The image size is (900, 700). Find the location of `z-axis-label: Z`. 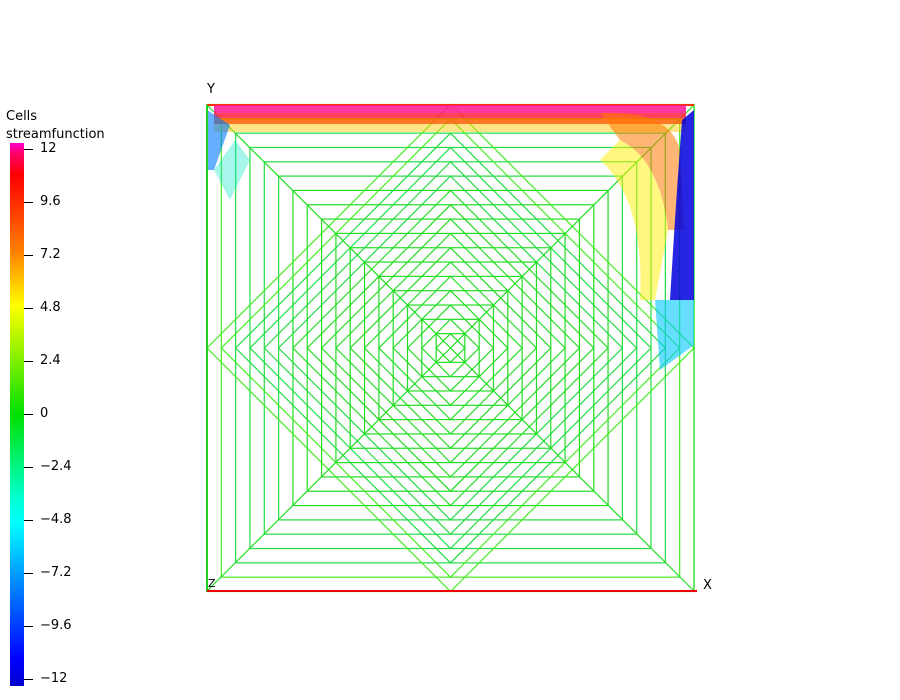

z-axis-label: Z is located at coordinates (212, 583).